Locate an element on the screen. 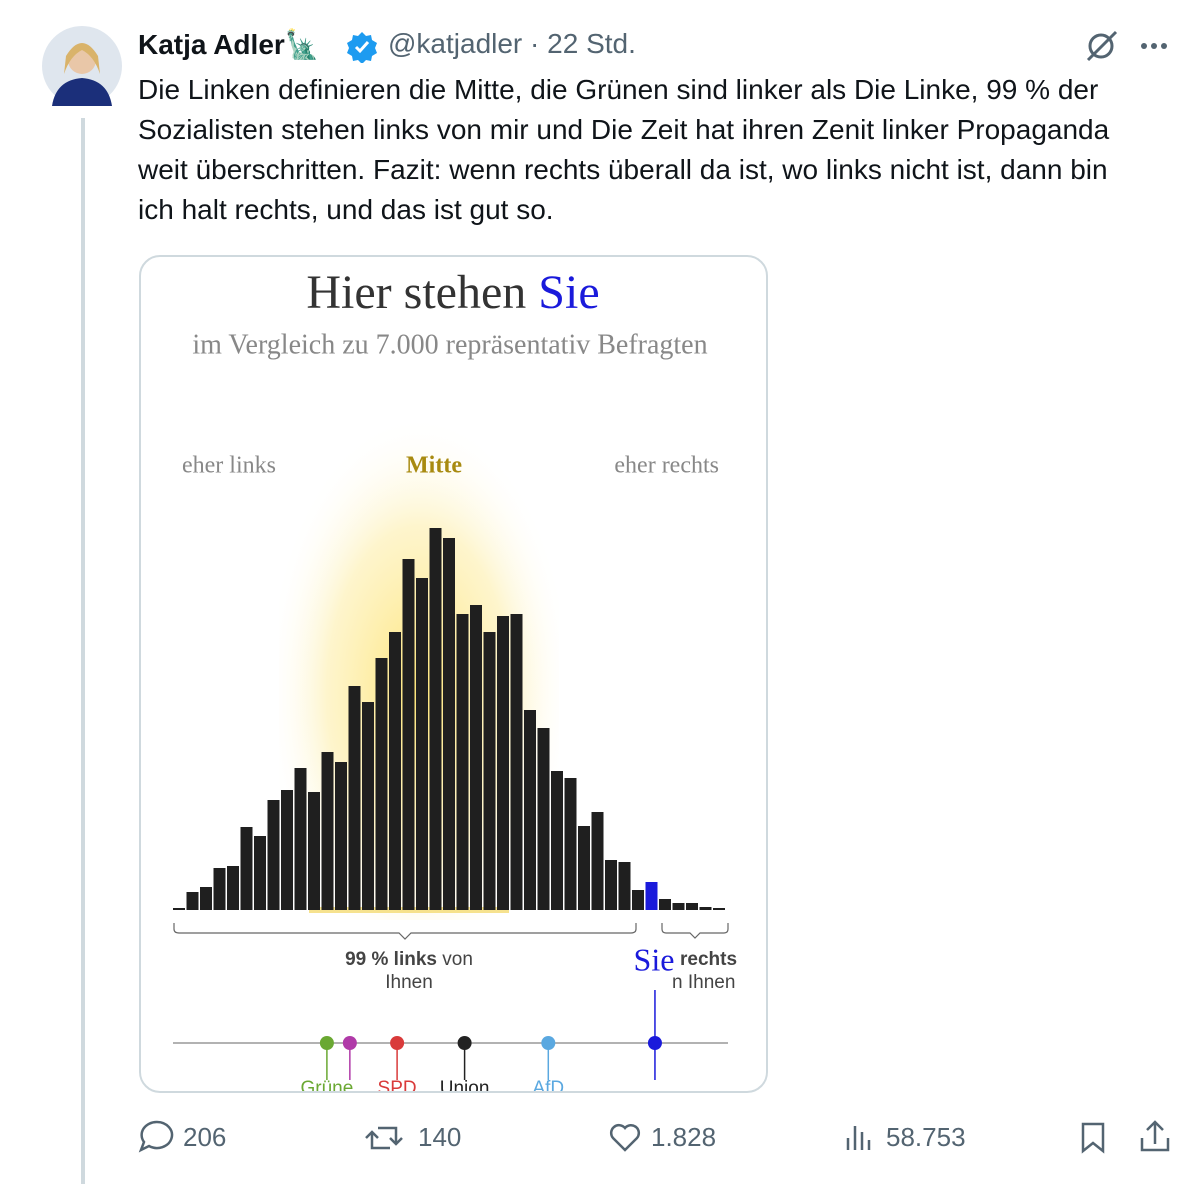 The image size is (1198, 1184). avatar is located at coordinates (82, 66).